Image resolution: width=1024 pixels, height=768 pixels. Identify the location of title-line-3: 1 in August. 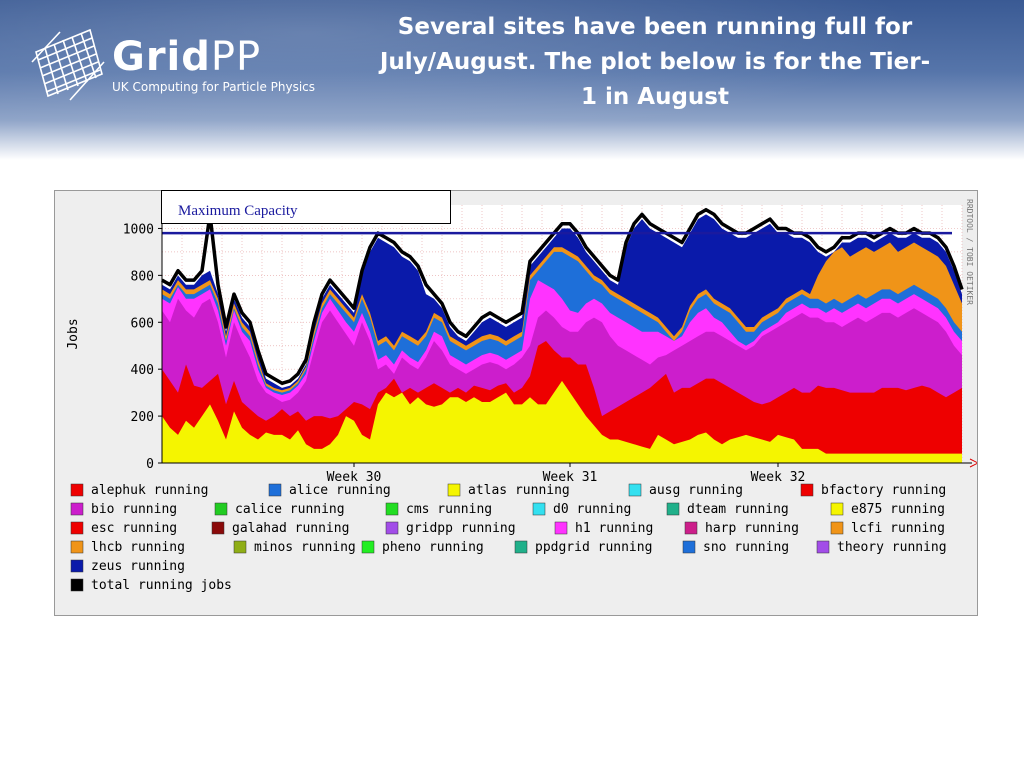
(655, 97).